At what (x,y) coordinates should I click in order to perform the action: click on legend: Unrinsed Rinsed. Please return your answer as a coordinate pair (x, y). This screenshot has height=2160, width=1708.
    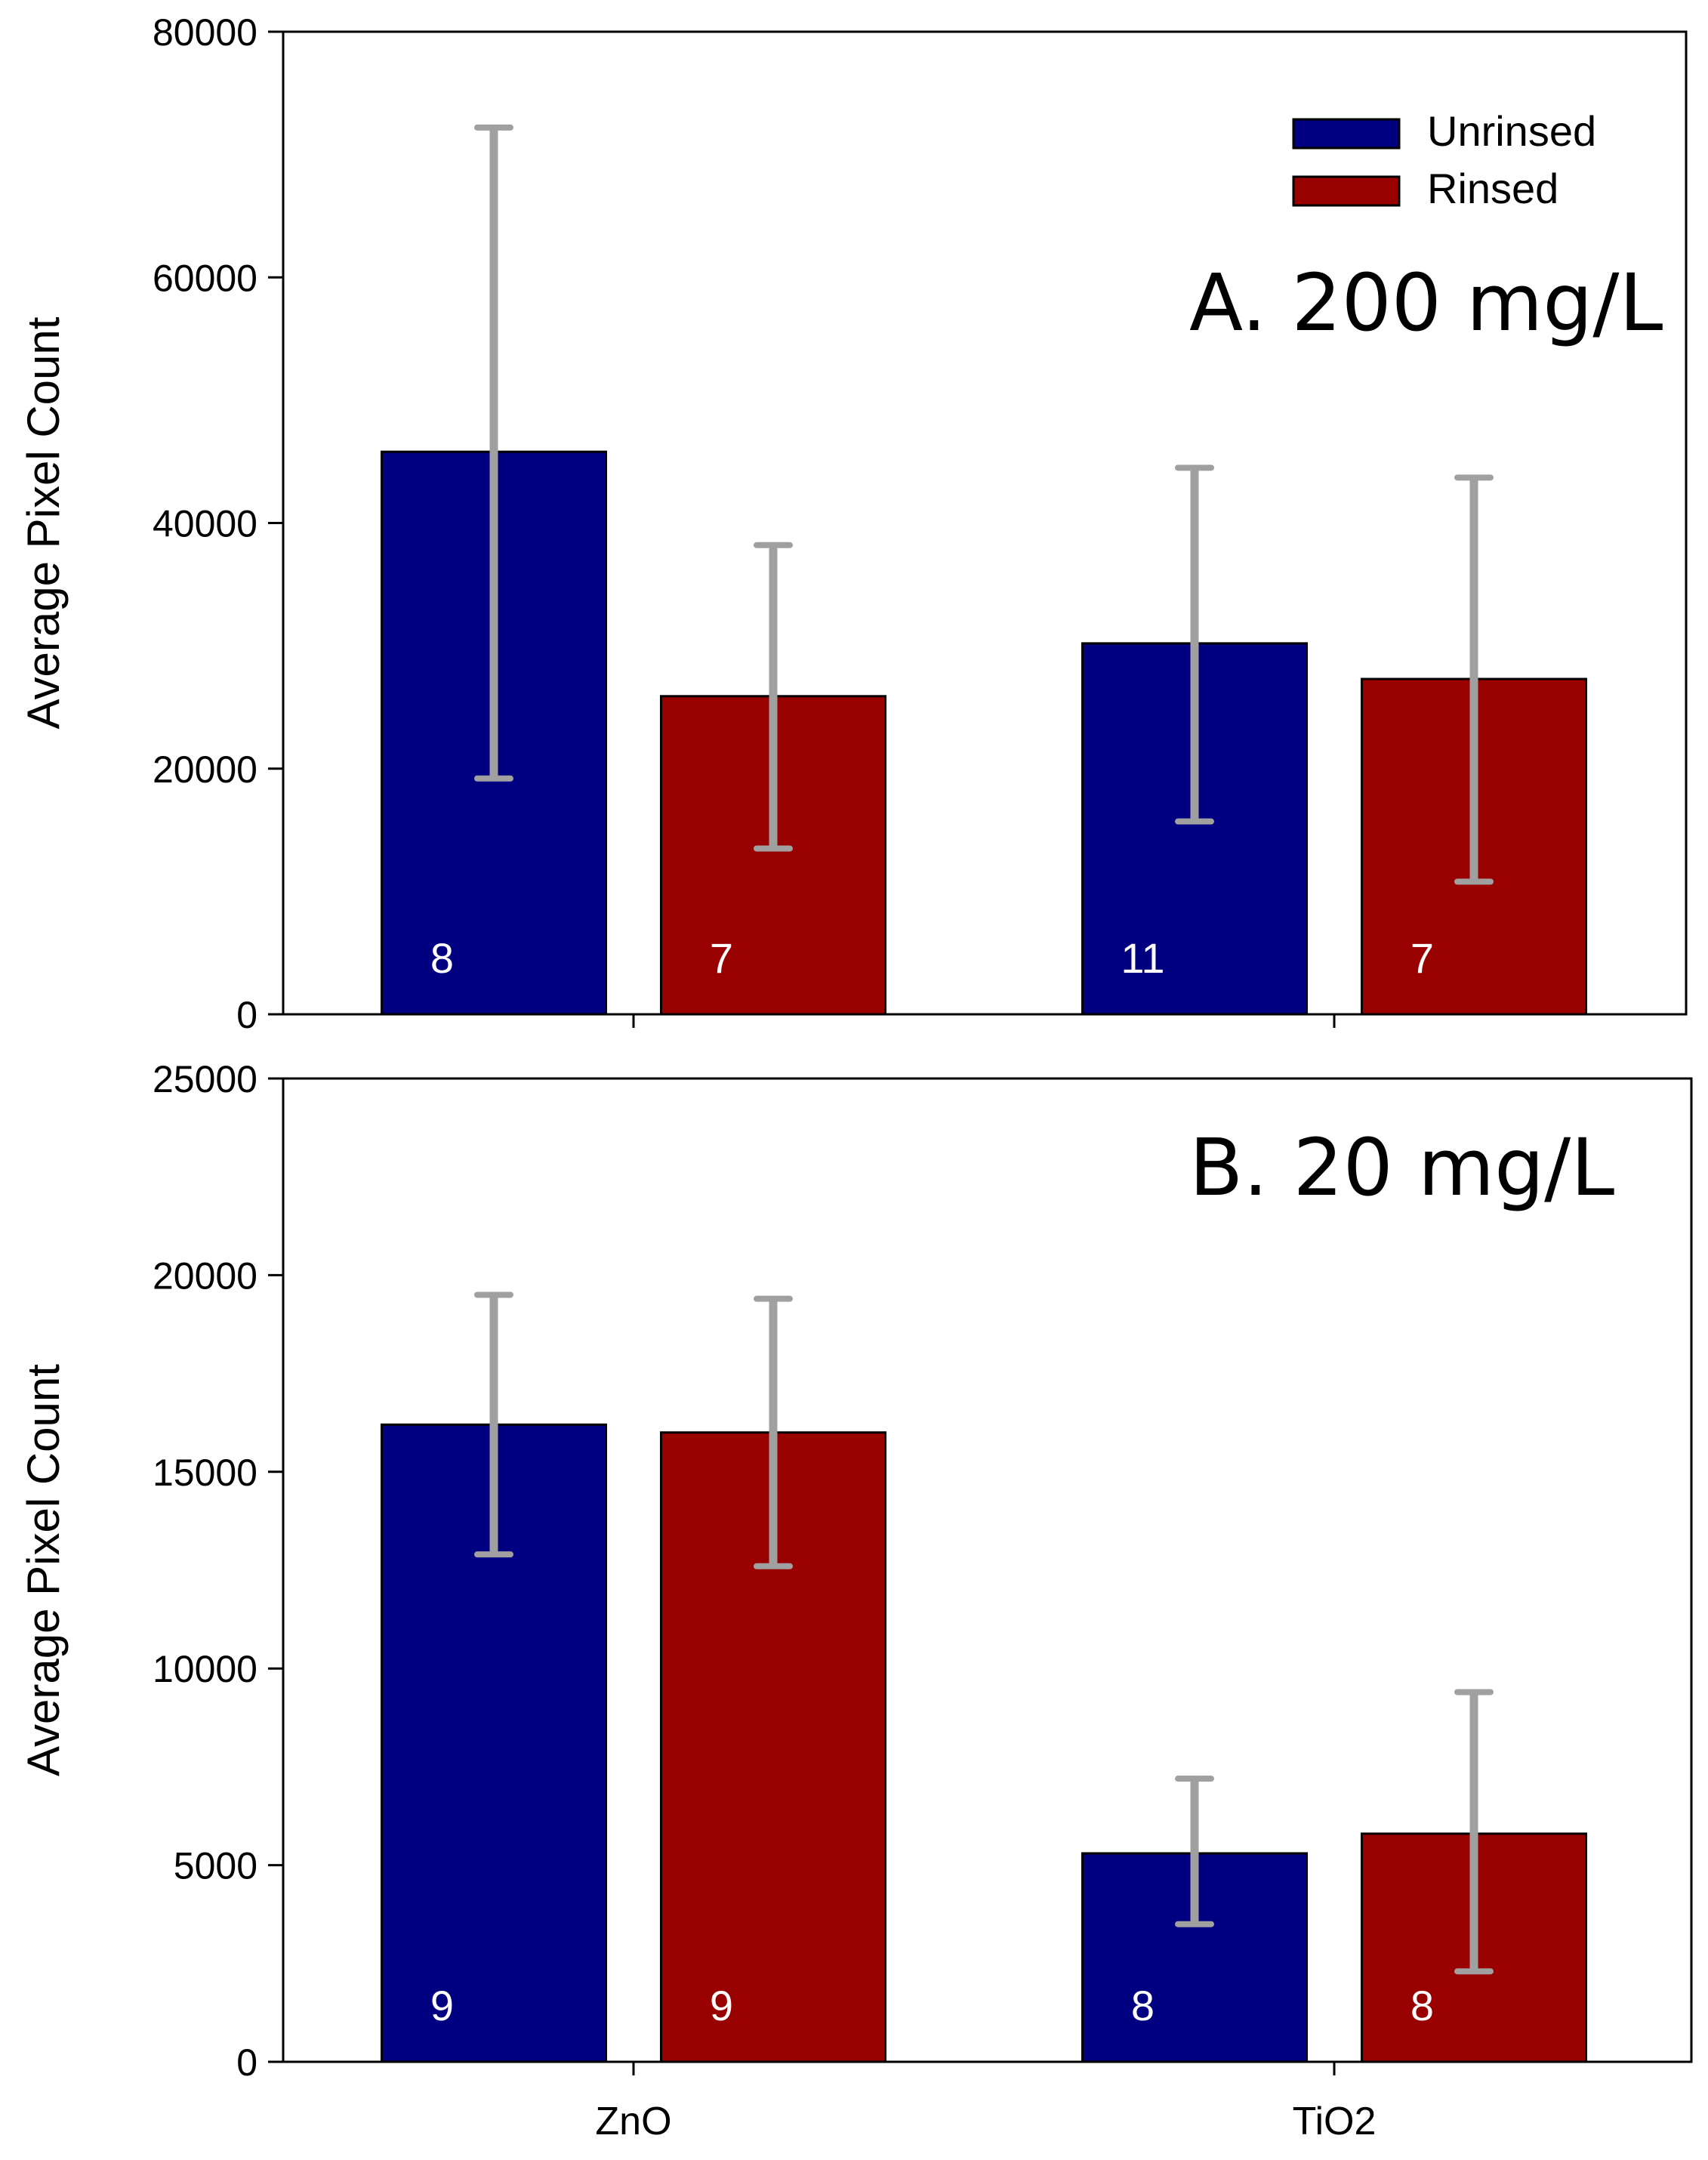
    Looking at the image, I should click on (1444, 159).